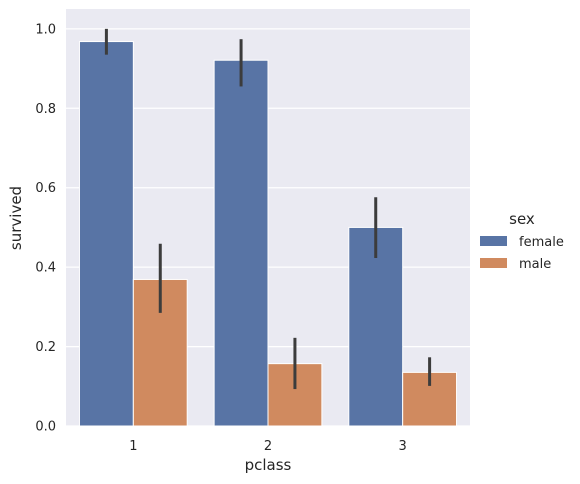 This screenshot has height=484, width=580. I want to click on y-tick-labels: 0.0 0.2 0.4 0.6 0.8 1.0, so click(45, 228).